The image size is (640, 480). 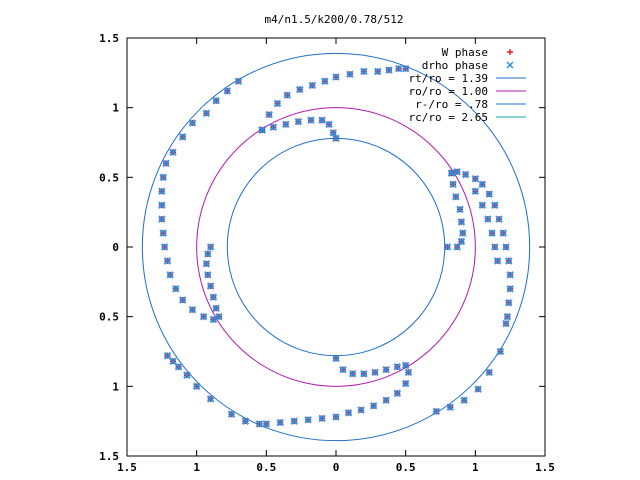 I want to click on y-tick-label-3: 0, so click(x=115, y=247).